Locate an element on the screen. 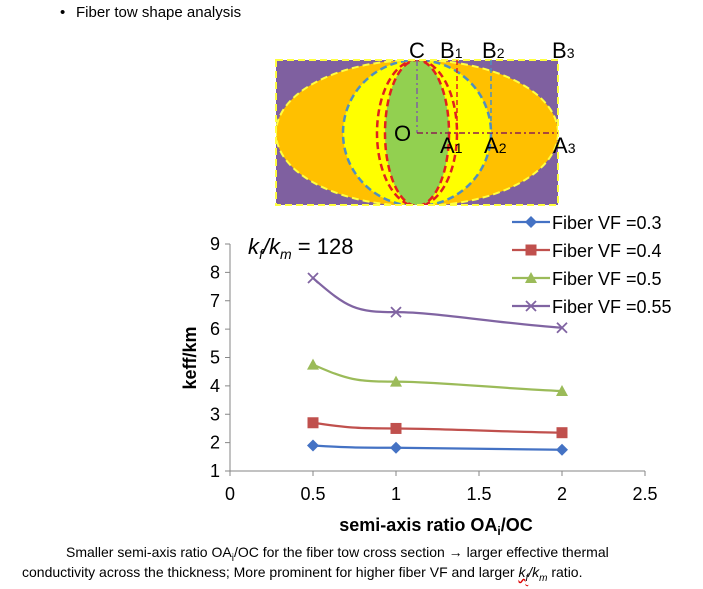  chart-annotation: kf/km = 128 is located at coordinates (300, 248).